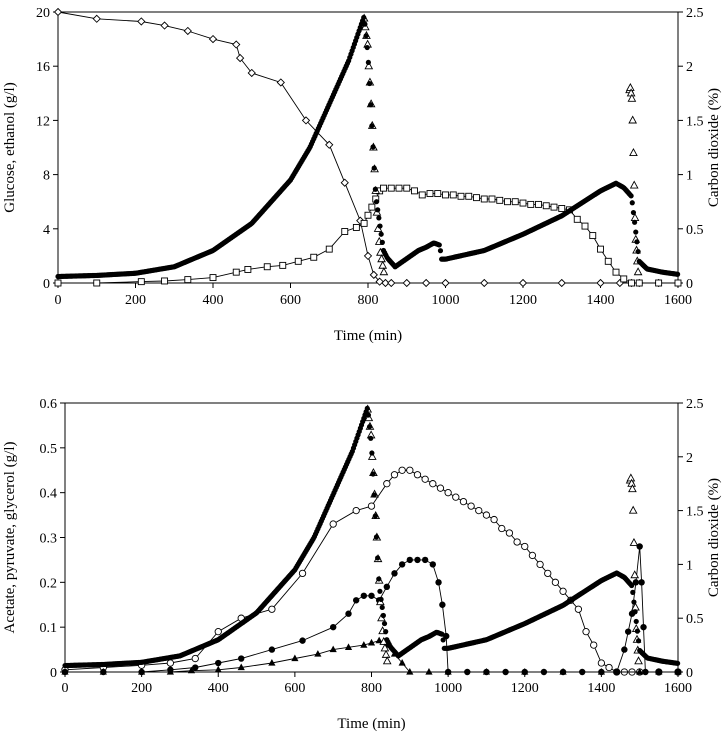  I want to click on y2-tick-label: 0, so click(689, 673).